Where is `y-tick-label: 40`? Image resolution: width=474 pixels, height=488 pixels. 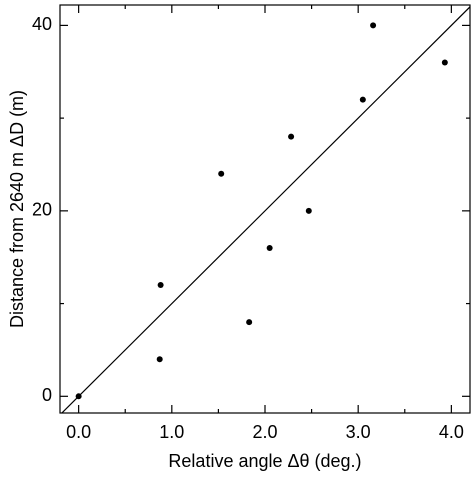
y-tick-label: 40 is located at coordinates (42, 24).